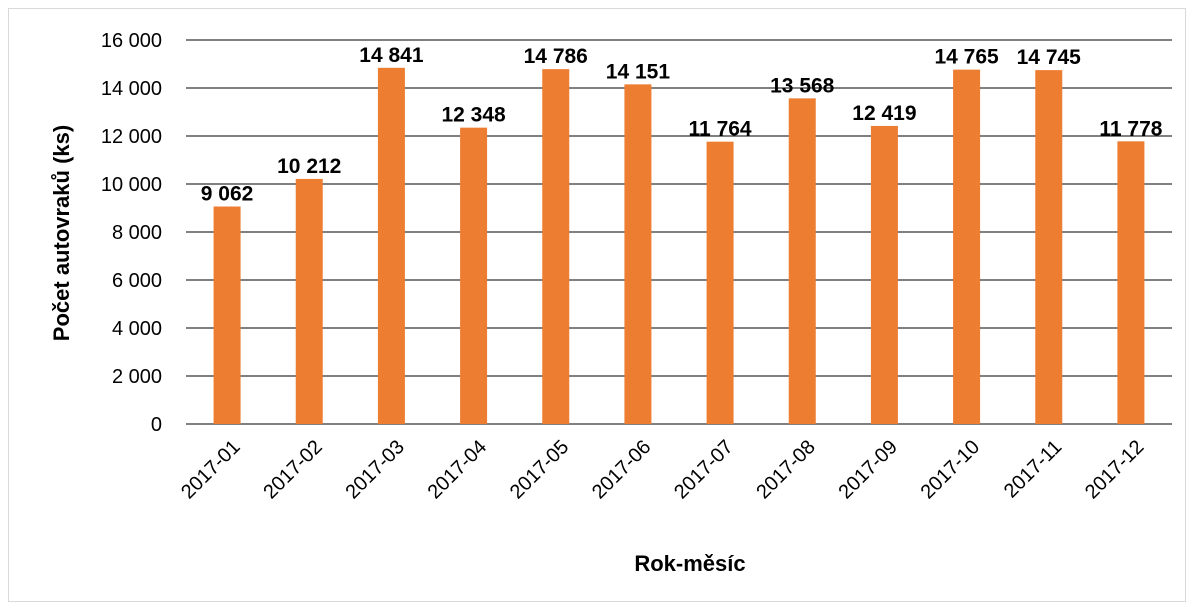 Image resolution: width=1194 pixels, height=604 pixels. What do you see at coordinates (131, 89) in the screenshot?
I see `y-tick-label: 14 000` at bounding box center [131, 89].